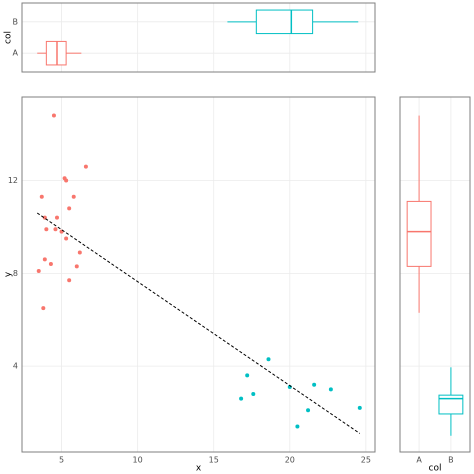 The width and height of the screenshot is (474, 474). I want to click on x-tick-label: 25, so click(366, 460).